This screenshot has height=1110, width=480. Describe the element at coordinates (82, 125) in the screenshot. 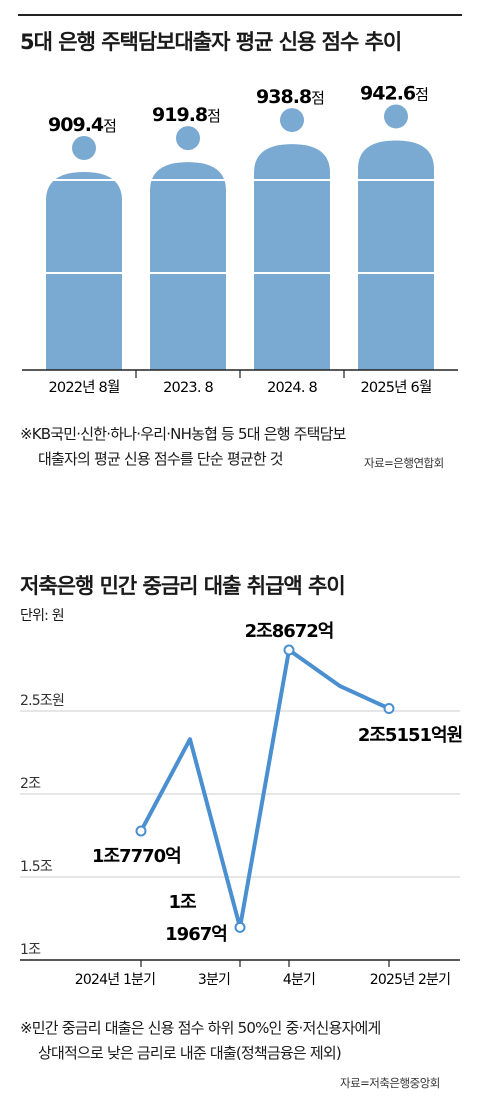

I see `value-label-0: 909.4점` at that location.